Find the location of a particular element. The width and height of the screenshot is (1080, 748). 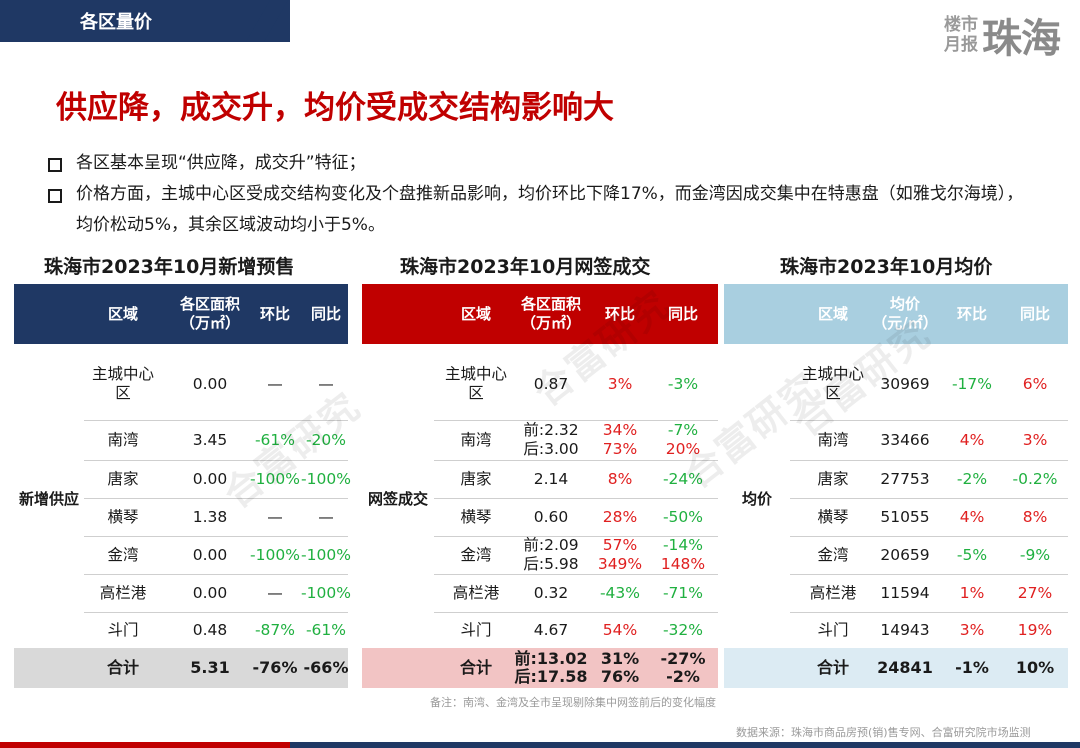

cell-line: 20% is located at coordinates (683, 449).